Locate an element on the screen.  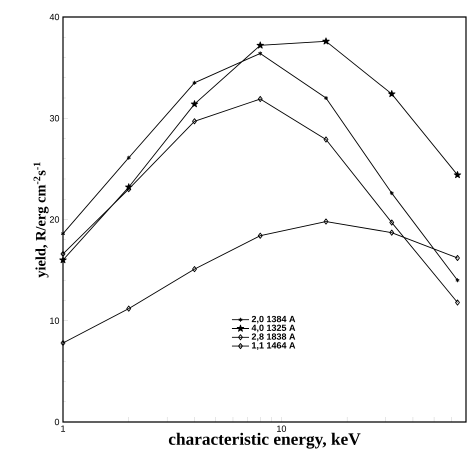
y-tick-label: 0 is located at coordinates (57, 422).